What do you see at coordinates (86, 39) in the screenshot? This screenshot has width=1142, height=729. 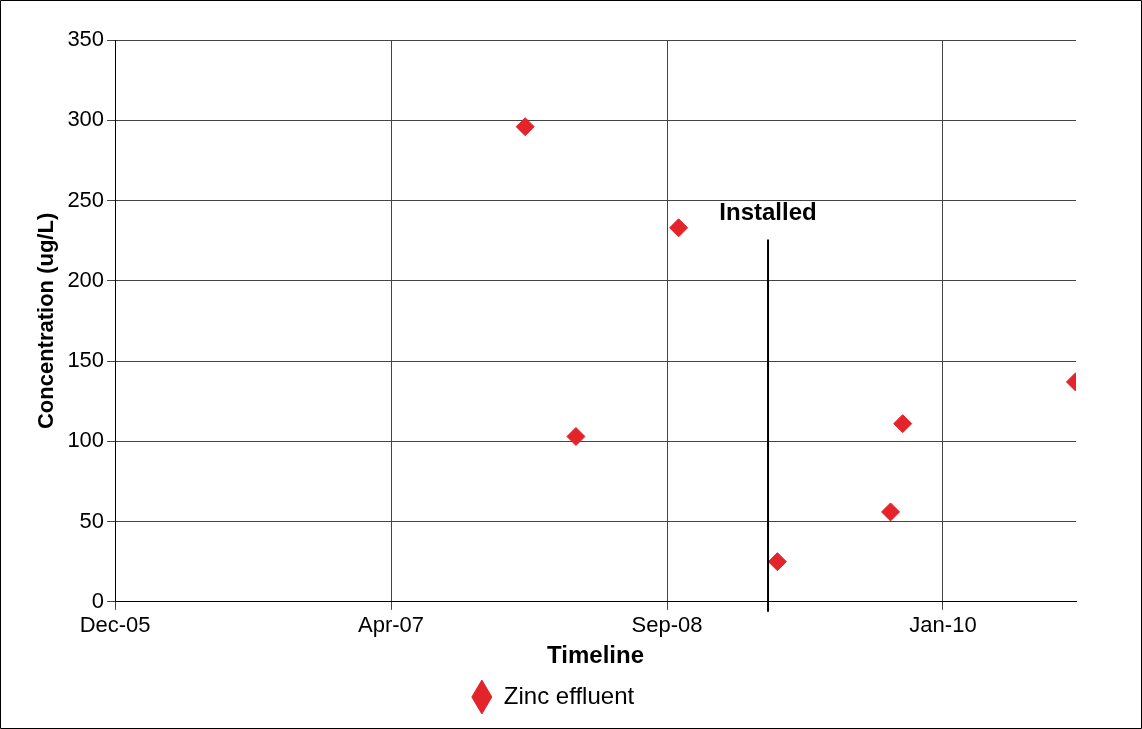 I see `y-tick-label: 350` at bounding box center [86, 39].